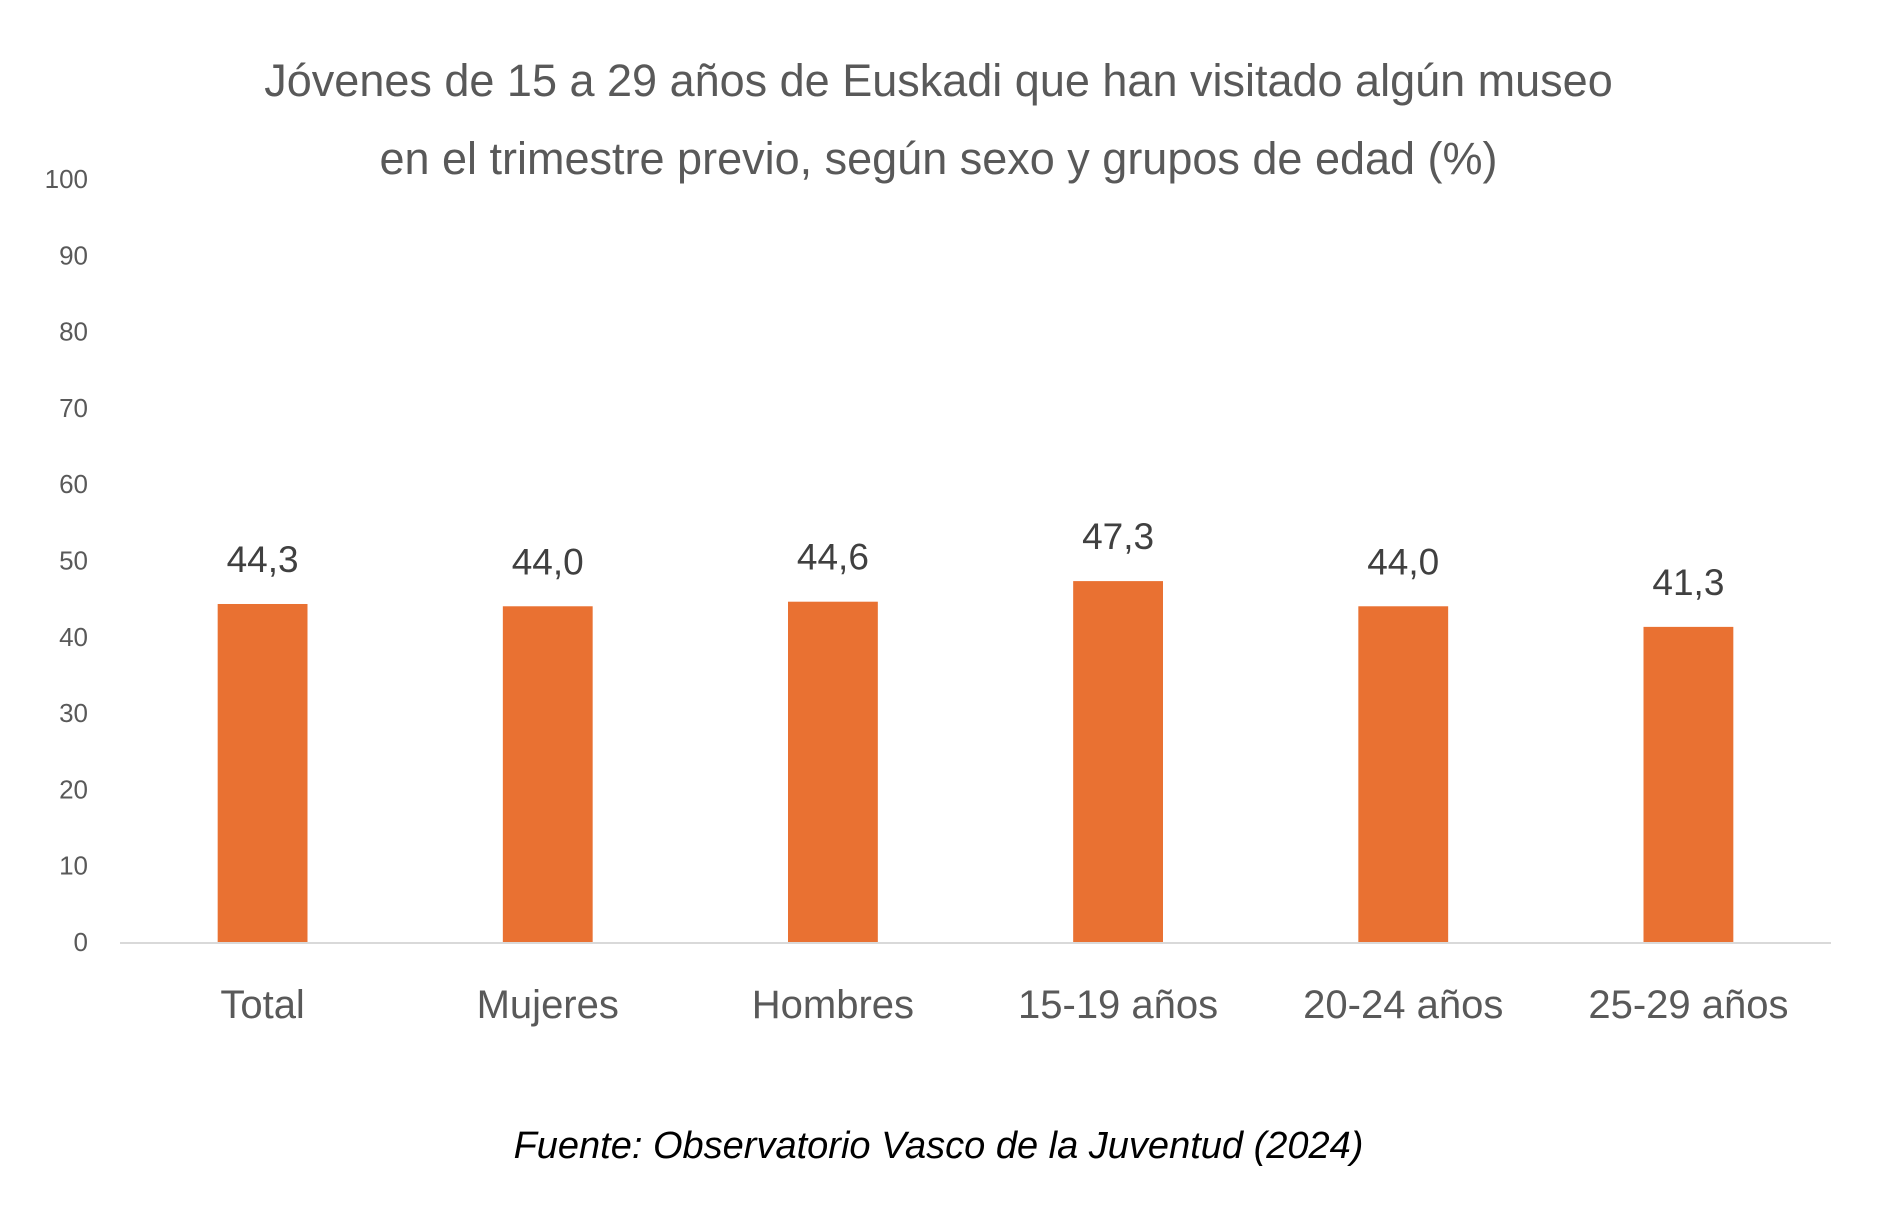  What do you see at coordinates (73, 561) in the screenshot?
I see `y-tick-label: 50` at bounding box center [73, 561].